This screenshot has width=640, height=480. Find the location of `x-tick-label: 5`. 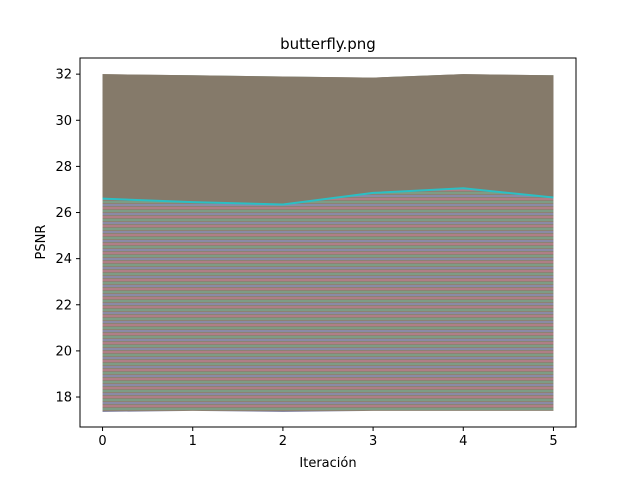

x-tick-label: 5 is located at coordinates (553, 441).